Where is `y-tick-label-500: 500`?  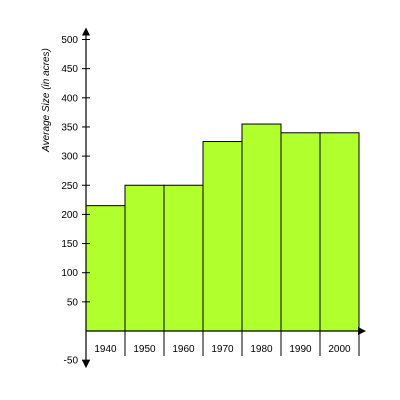 y-tick-label-500: 500 is located at coordinates (69, 40).